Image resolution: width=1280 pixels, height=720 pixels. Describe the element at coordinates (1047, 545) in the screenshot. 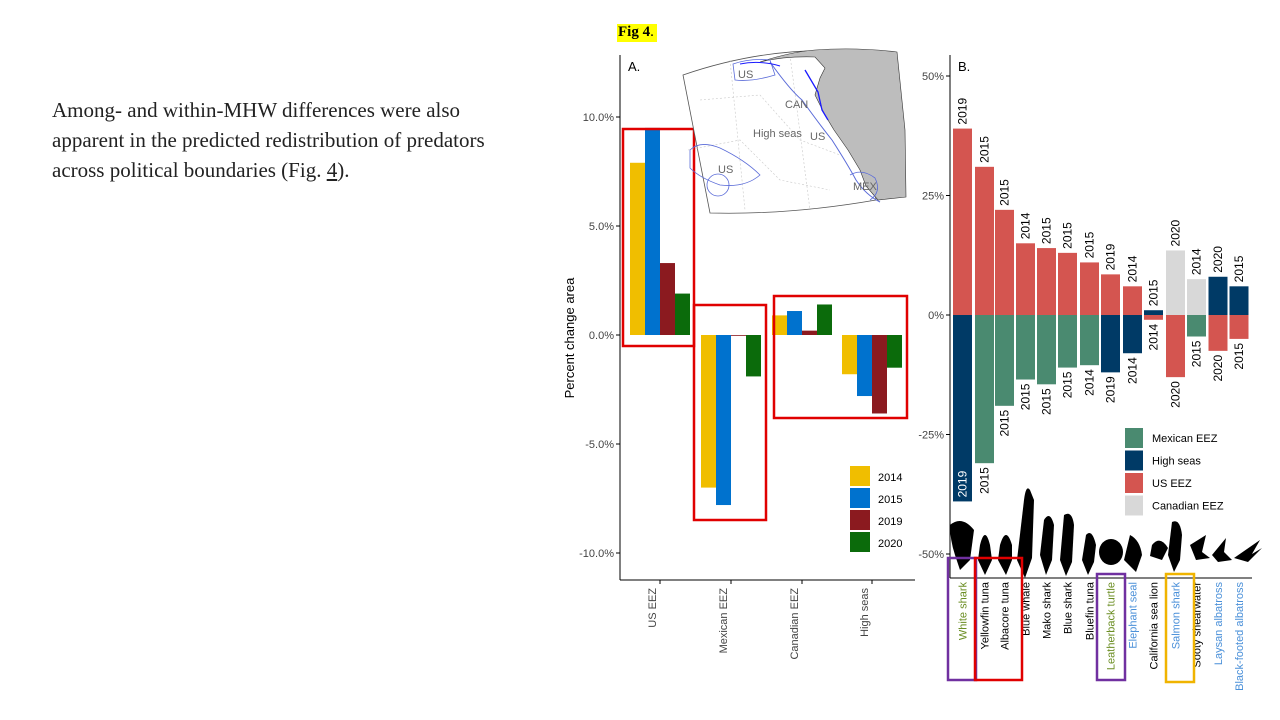

I see `mako-shark-silhouette` at that location.